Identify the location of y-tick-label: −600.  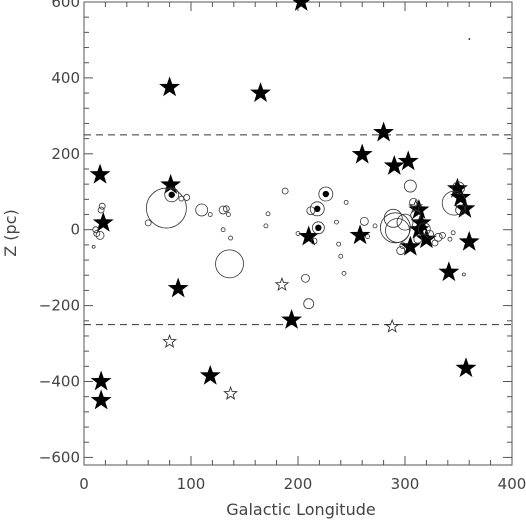
(59, 457).